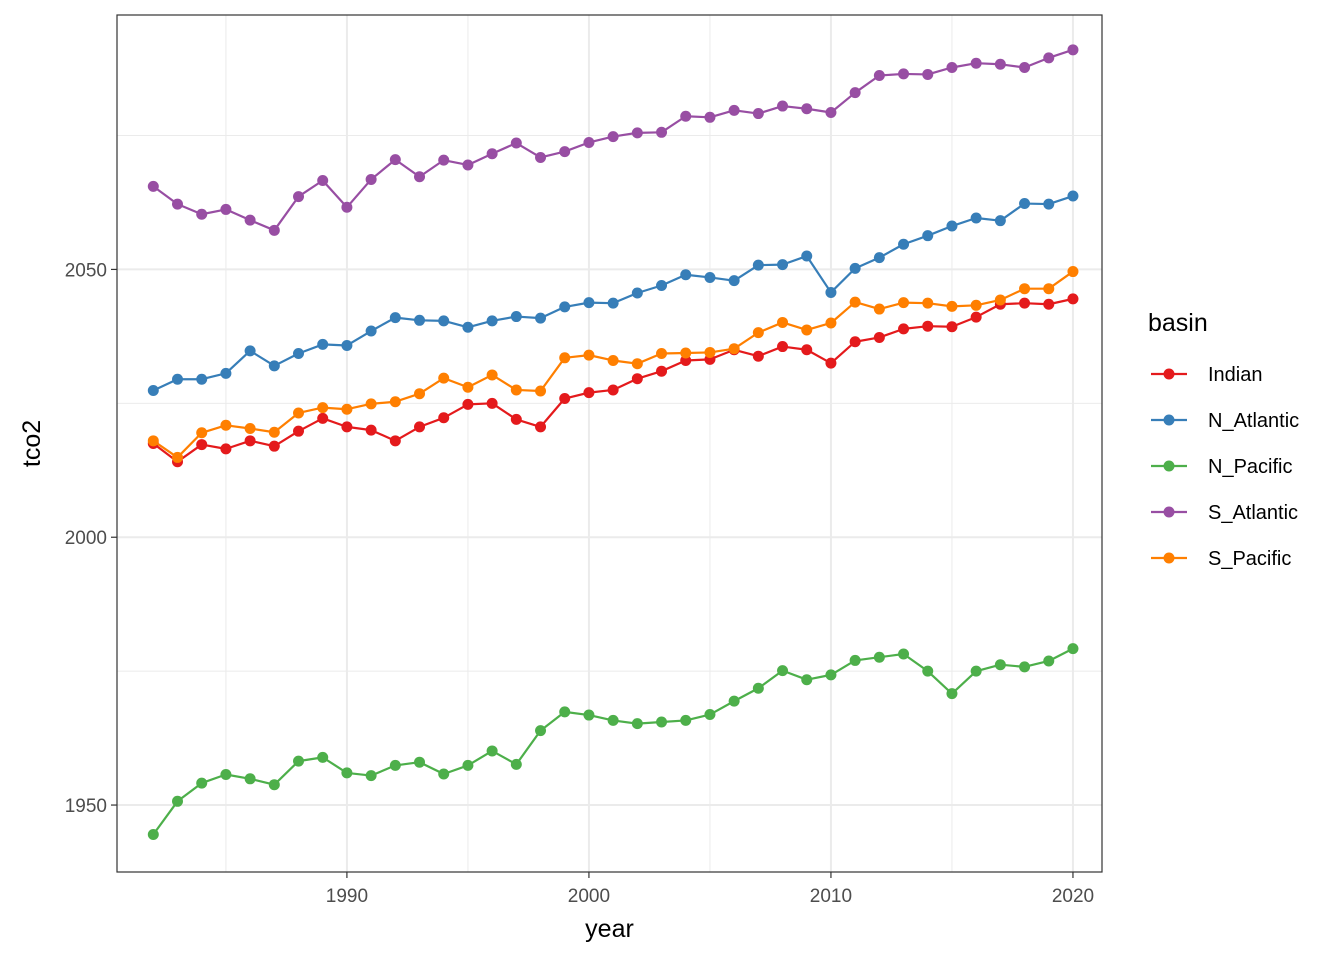 The height and width of the screenshot is (965, 1344). I want to click on x-axis: 1990 2000 2010 2020, so click(710, 889).